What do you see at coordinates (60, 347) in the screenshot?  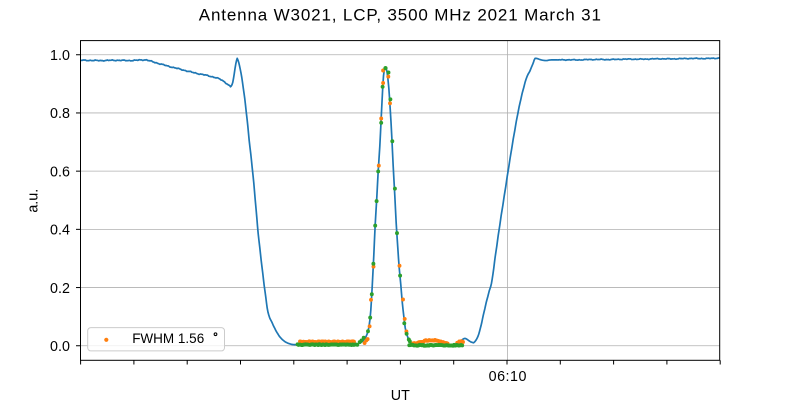 I see `svg-text: 0.0` at bounding box center [60, 347].